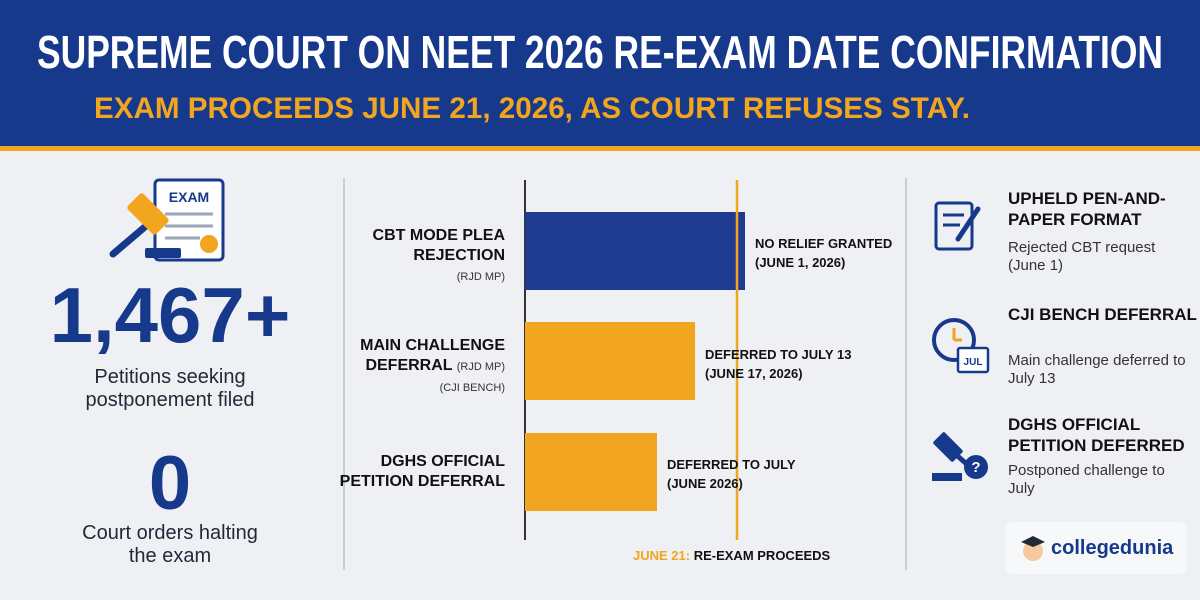 The image size is (1200, 600). I want to click on stat-value: 0, so click(170, 483).